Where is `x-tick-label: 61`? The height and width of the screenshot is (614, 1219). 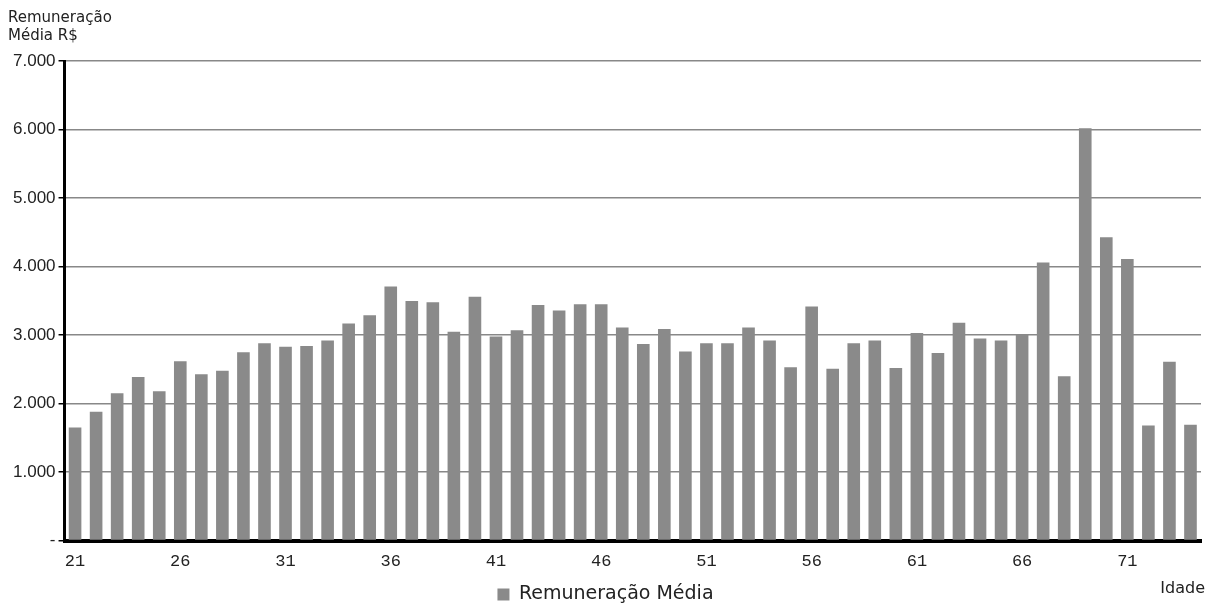
x-tick-label: 61 is located at coordinates (917, 562).